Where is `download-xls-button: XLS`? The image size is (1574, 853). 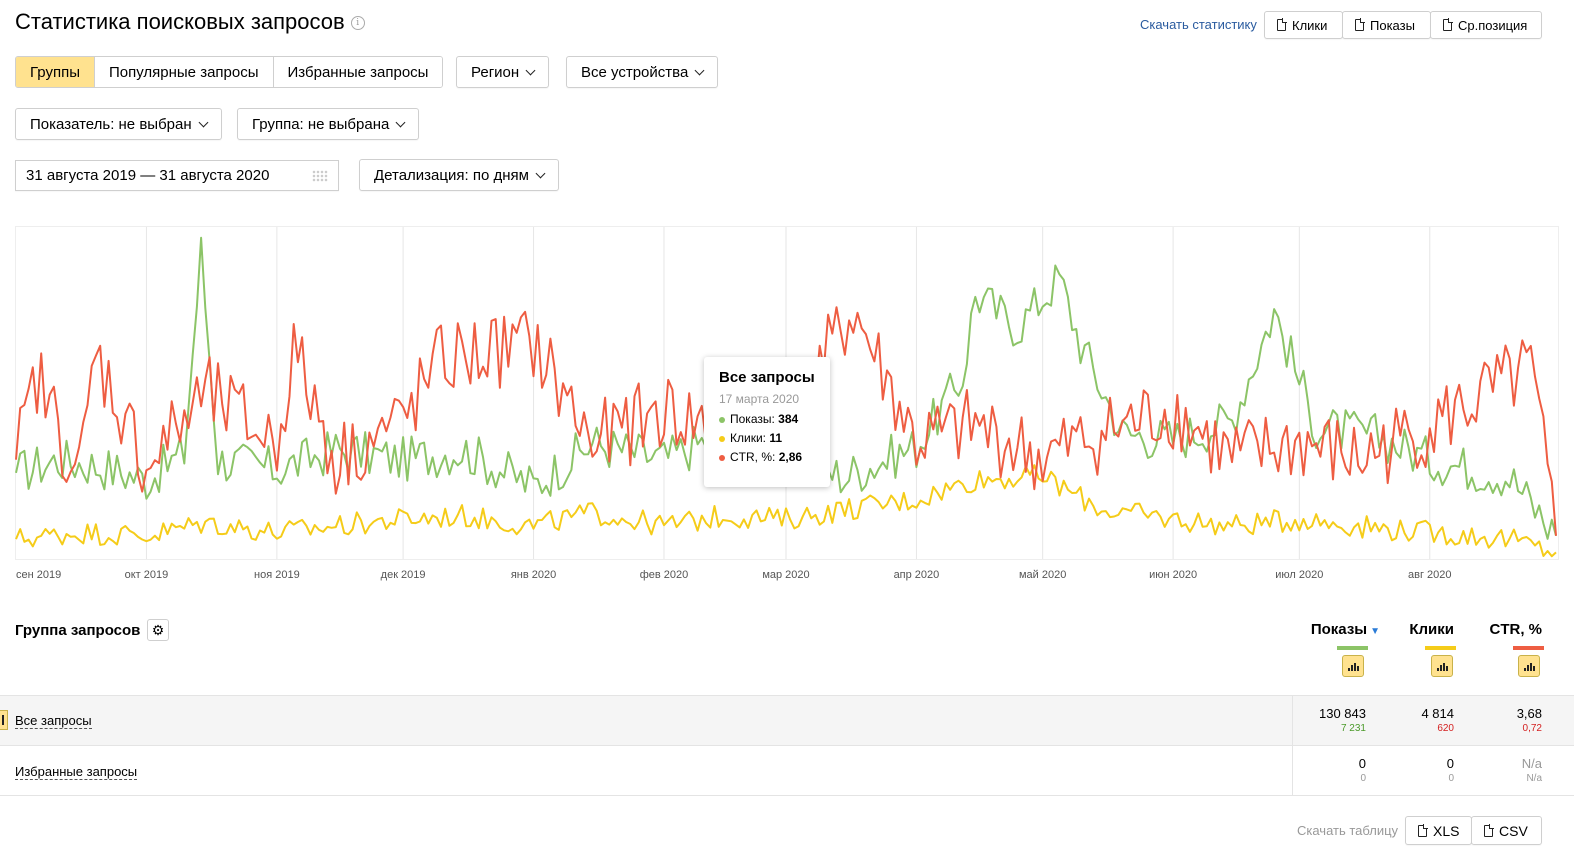
download-xls-button: XLS is located at coordinates (1438, 830).